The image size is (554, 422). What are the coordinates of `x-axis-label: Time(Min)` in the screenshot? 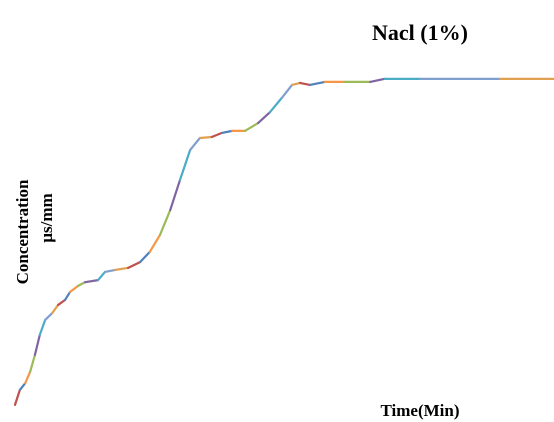 It's located at (419, 410).